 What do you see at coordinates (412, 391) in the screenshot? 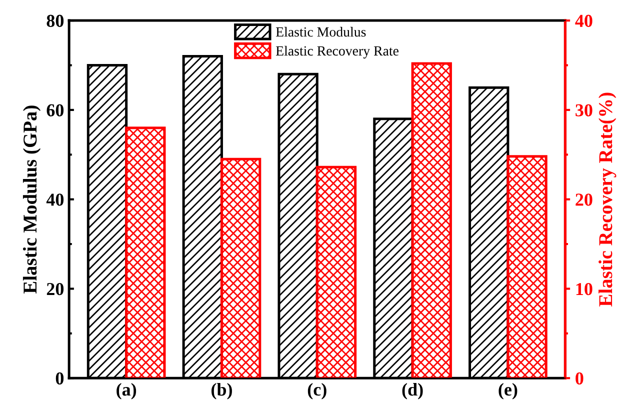
I see `x-tick-label: (d)` at bounding box center [412, 391].